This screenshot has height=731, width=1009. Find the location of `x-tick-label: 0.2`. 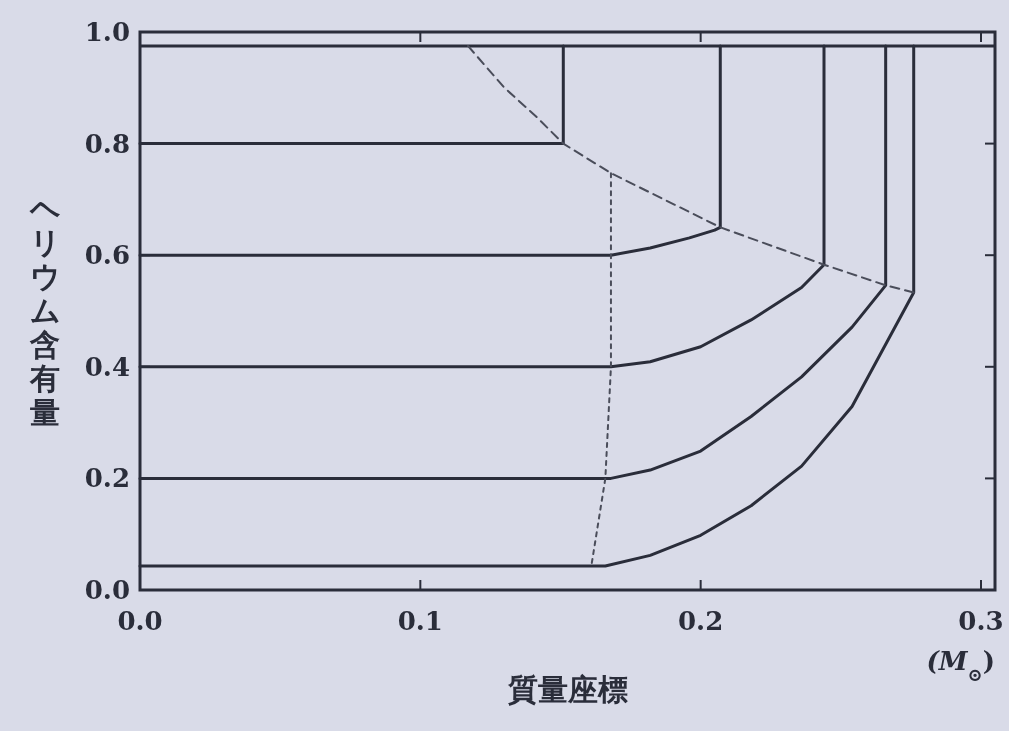

x-tick-label: 0.2 is located at coordinates (701, 621).